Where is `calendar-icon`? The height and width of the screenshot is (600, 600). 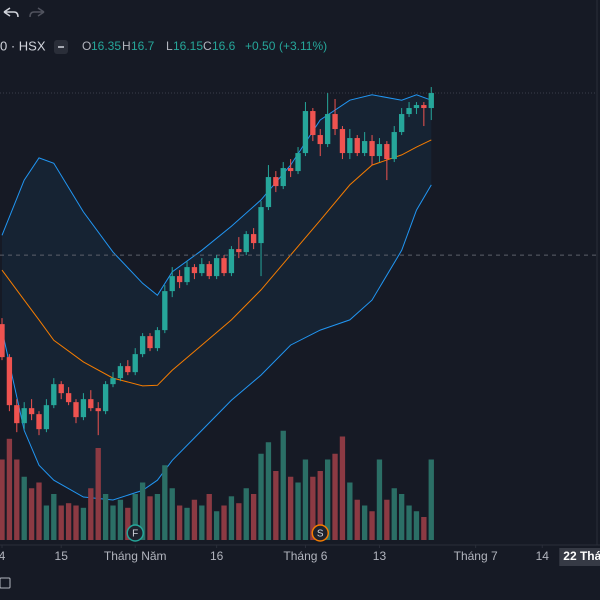
calendar-icon is located at coordinates (5, 583).